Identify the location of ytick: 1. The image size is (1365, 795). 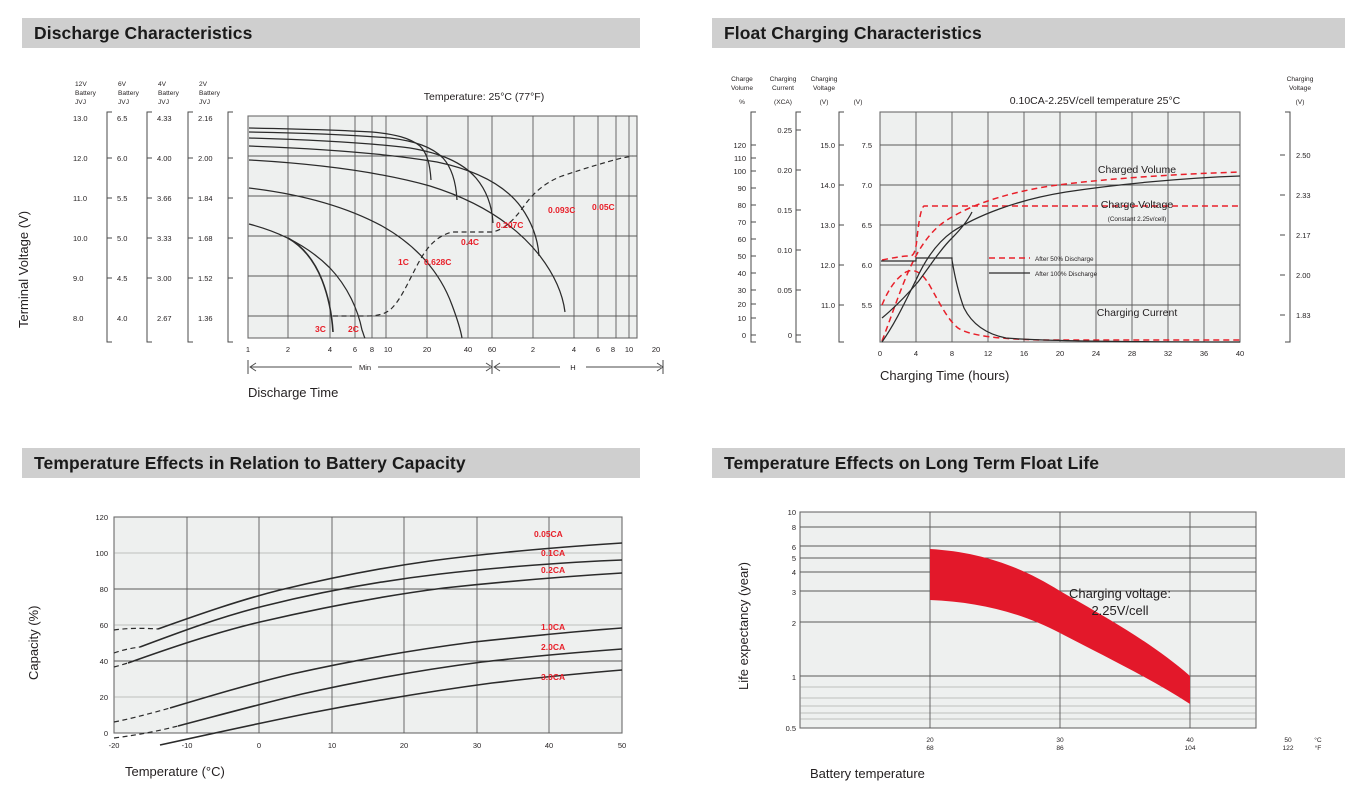
(794, 677).